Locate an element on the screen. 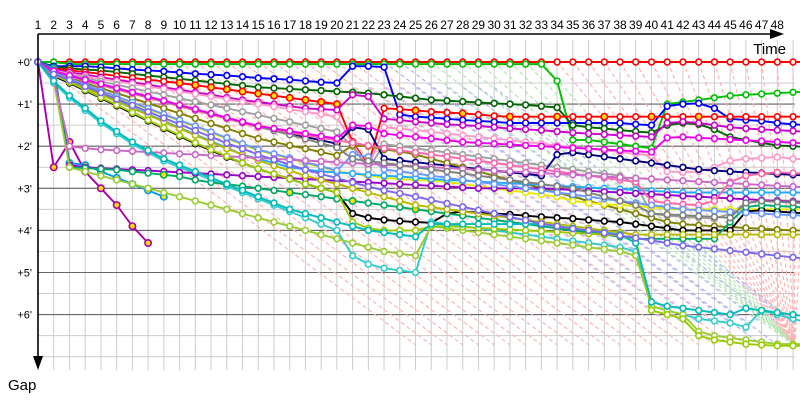 The height and width of the screenshot is (400, 800). x-tick-label: 4 is located at coordinates (85, 25).